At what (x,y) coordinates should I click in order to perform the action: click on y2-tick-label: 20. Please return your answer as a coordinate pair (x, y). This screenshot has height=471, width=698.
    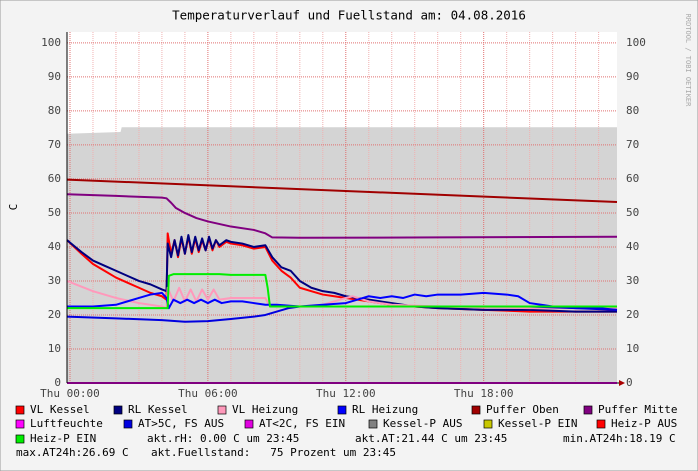
    Looking at the image, I should click on (632, 314).